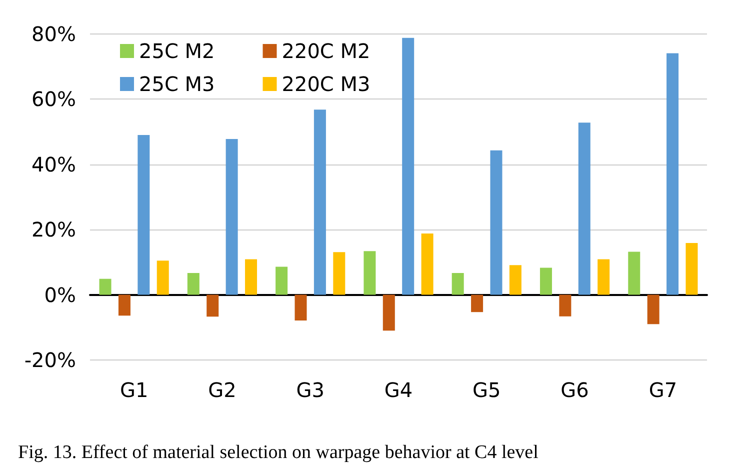 Image resolution: width=735 pixels, height=468 pixels. I want to click on y-tick-label: -20%, so click(50, 360).